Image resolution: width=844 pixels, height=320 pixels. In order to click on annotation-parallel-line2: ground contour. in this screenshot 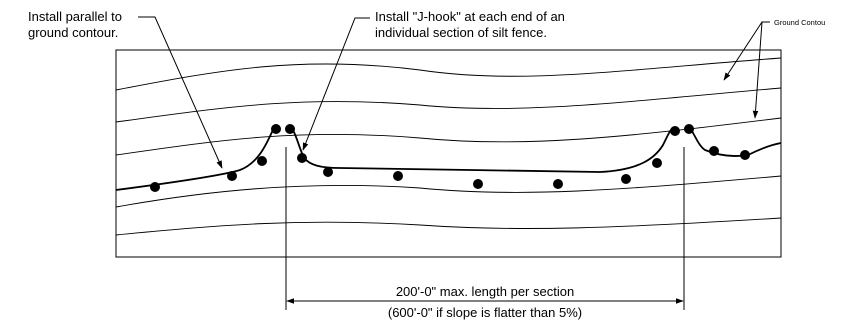, I will do `click(73, 32)`.